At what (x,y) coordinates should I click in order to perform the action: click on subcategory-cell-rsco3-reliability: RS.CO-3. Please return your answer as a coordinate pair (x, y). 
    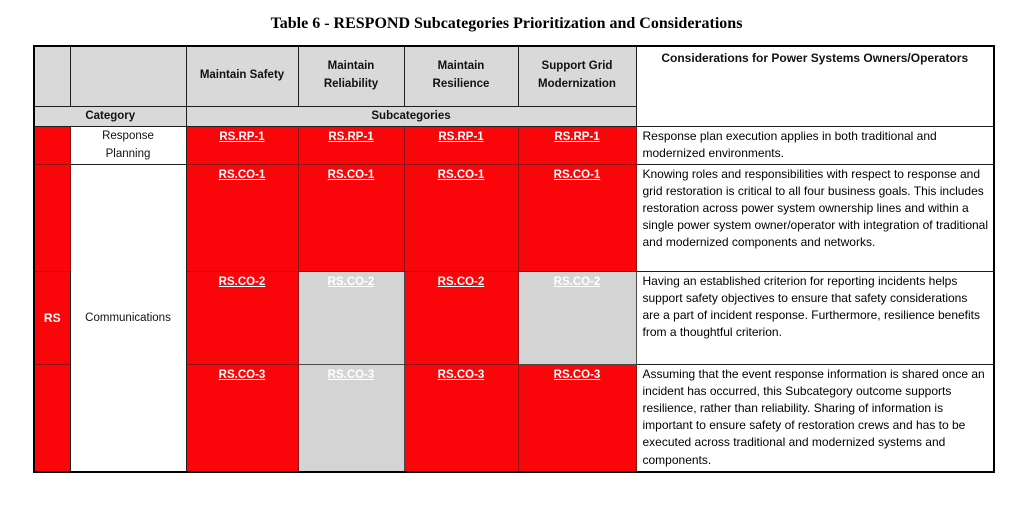
    Looking at the image, I should click on (351, 418).